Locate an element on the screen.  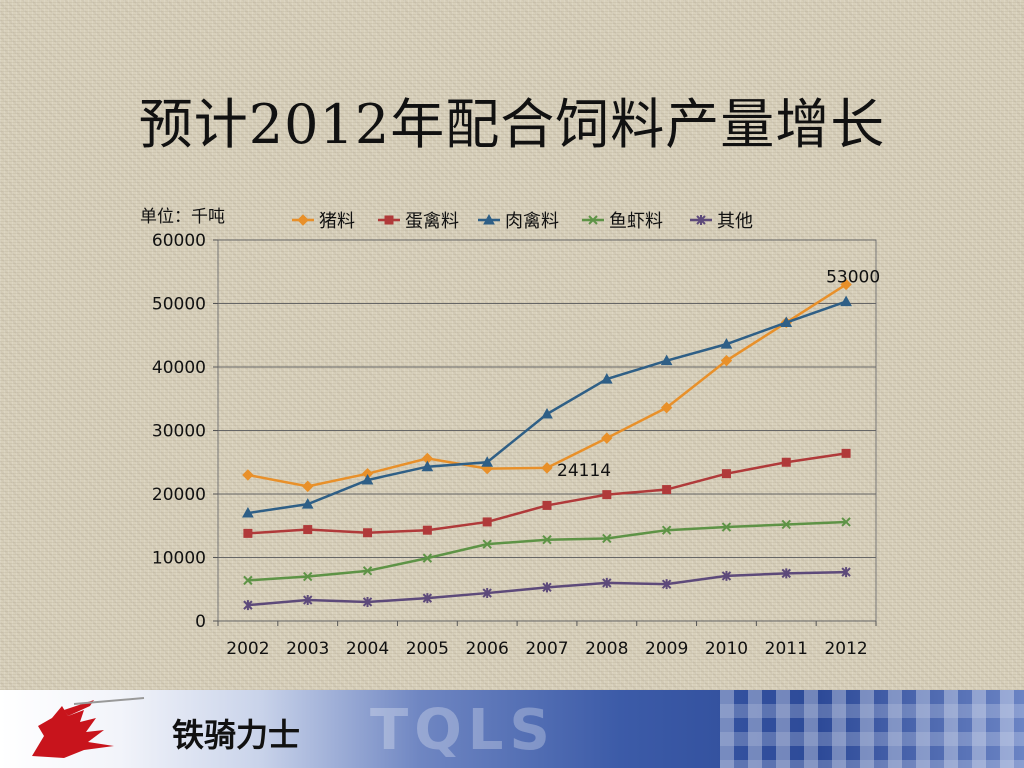
y-tick-label: 20000 is located at coordinates (179, 495).